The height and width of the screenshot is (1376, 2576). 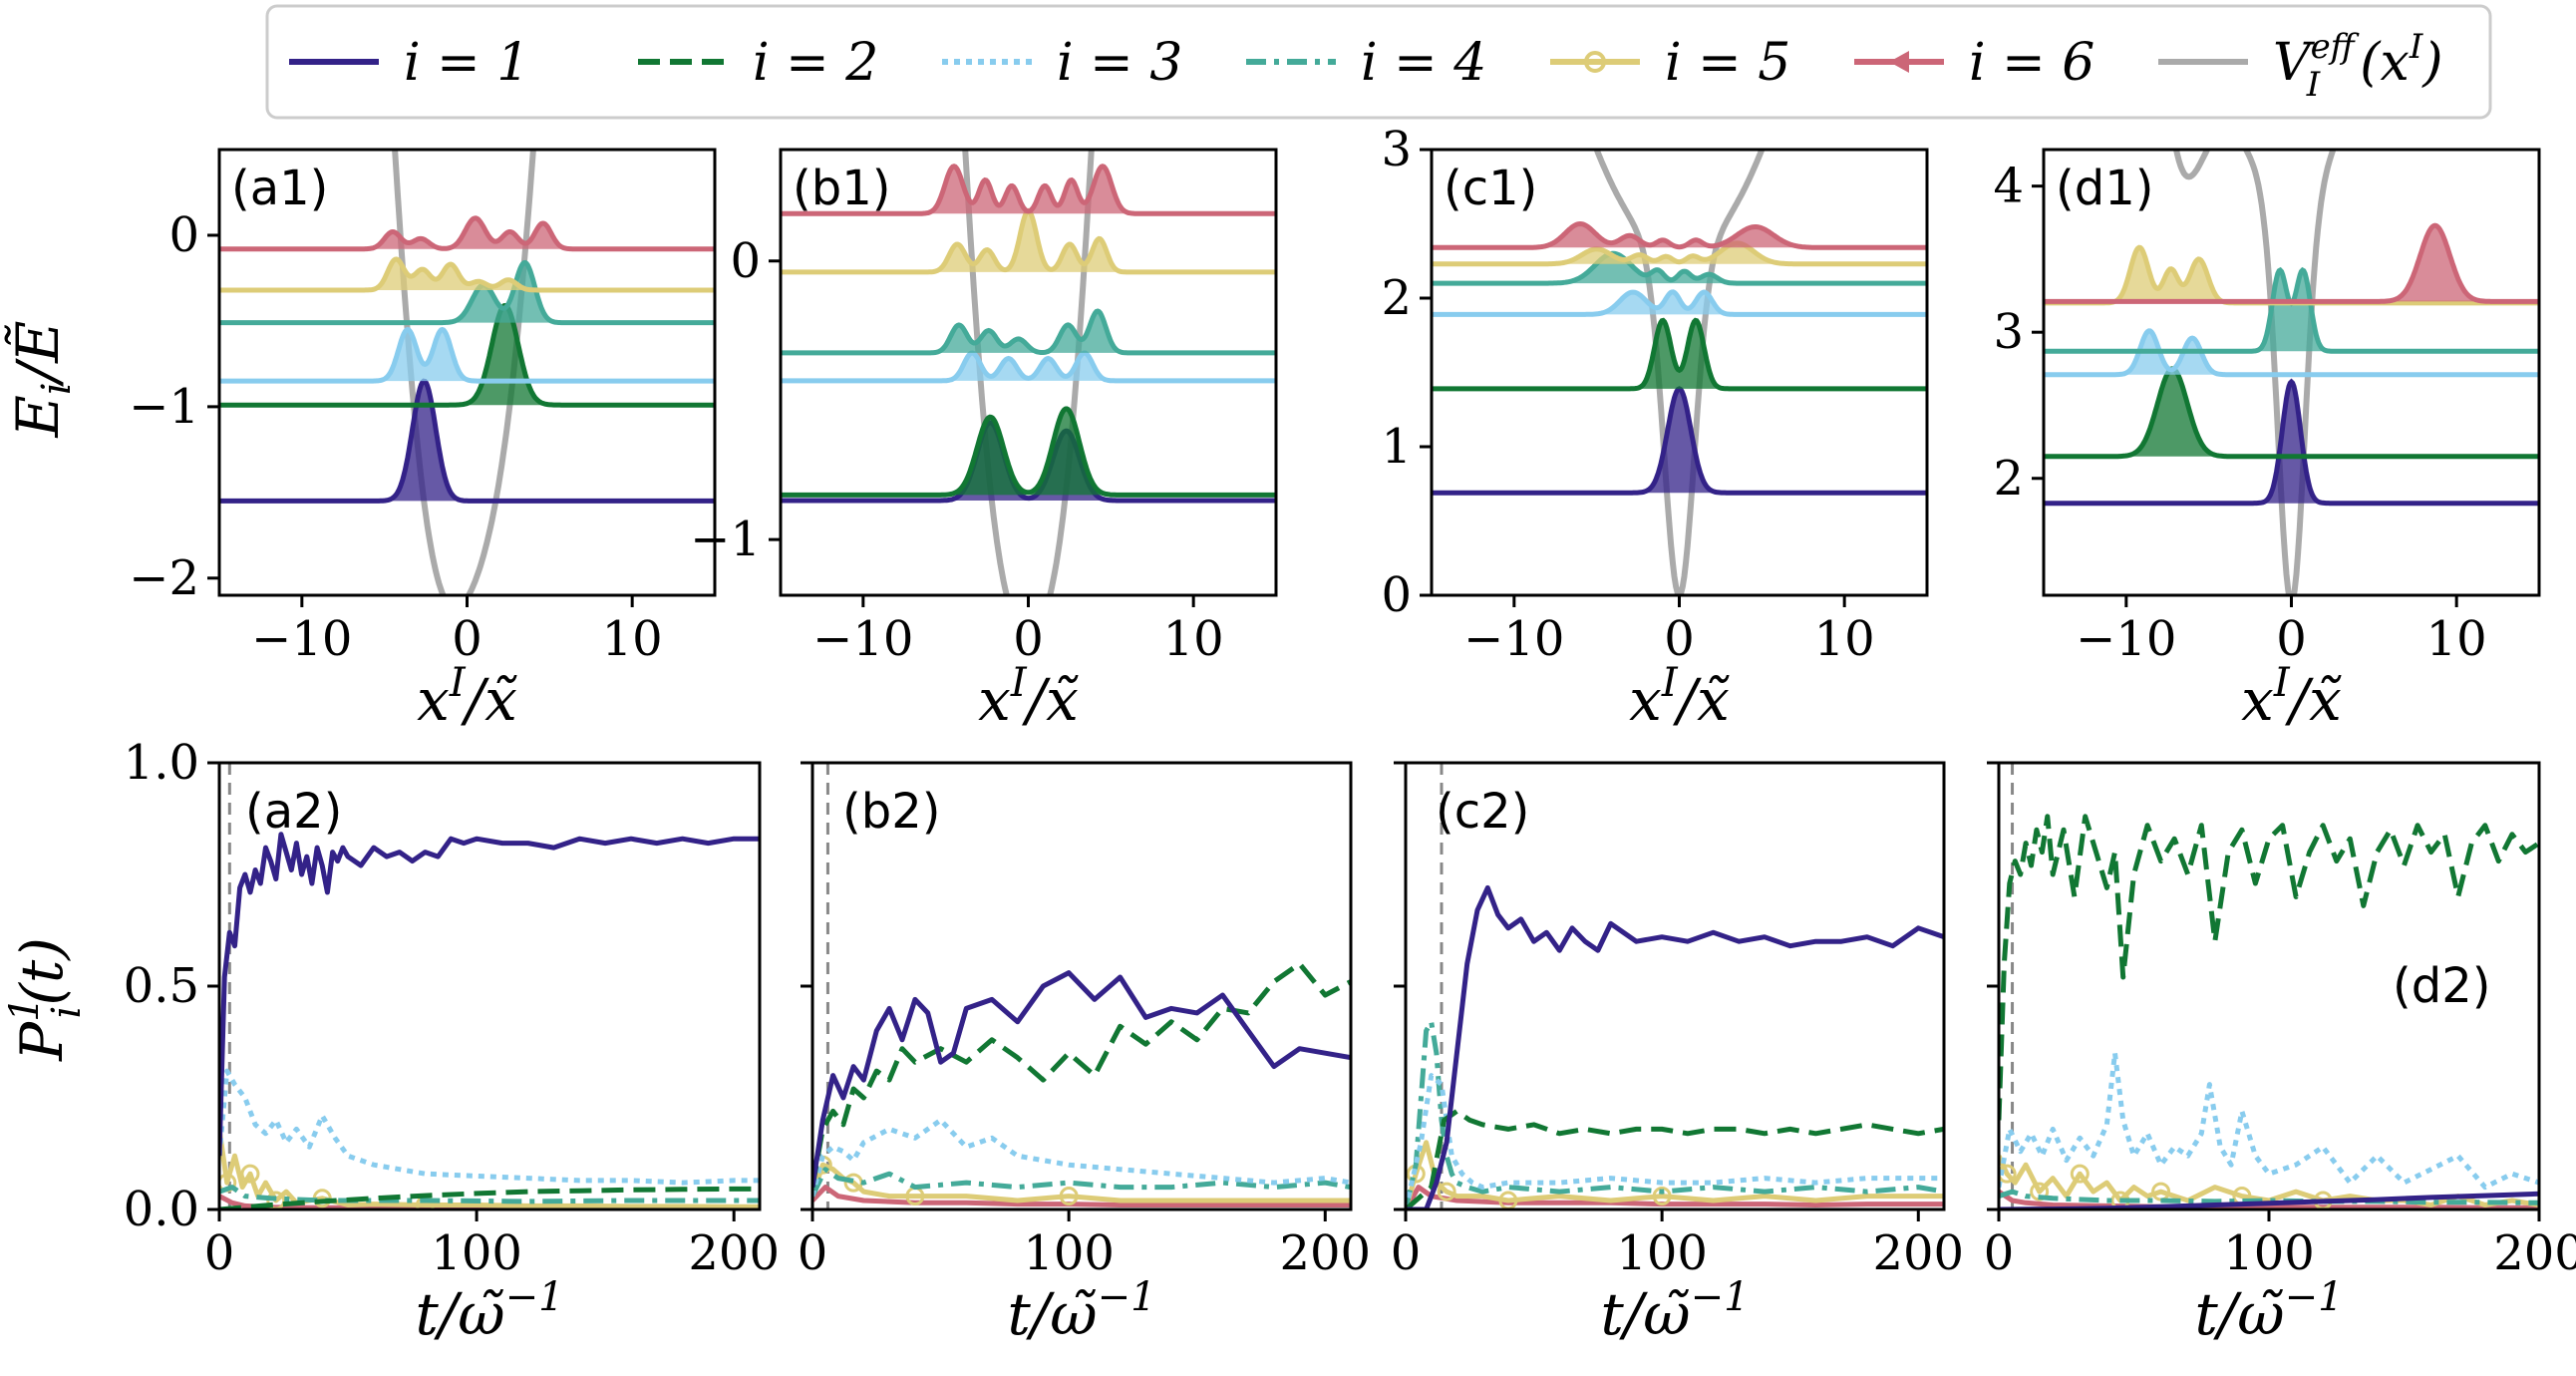 I want to click on panel-label: (b1), so click(x=841, y=188).